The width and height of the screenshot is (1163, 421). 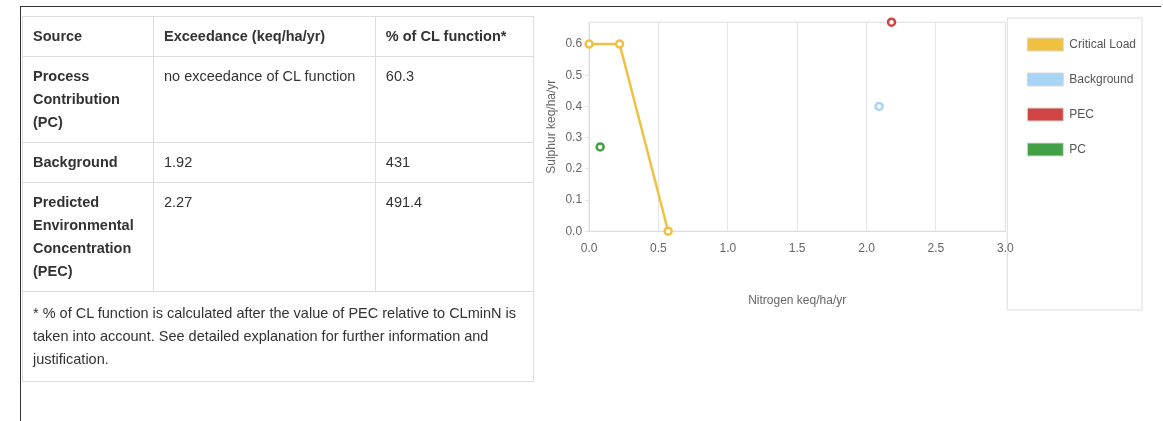 What do you see at coordinates (1078, 148) in the screenshot?
I see `legend-label: PC` at bounding box center [1078, 148].